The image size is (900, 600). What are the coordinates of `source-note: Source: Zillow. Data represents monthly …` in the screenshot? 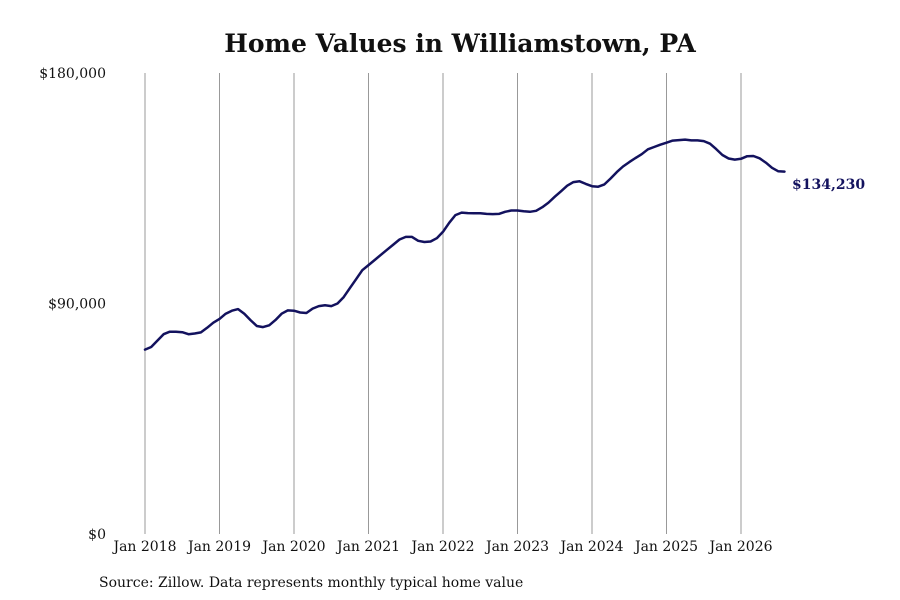 It's located at (311, 583).